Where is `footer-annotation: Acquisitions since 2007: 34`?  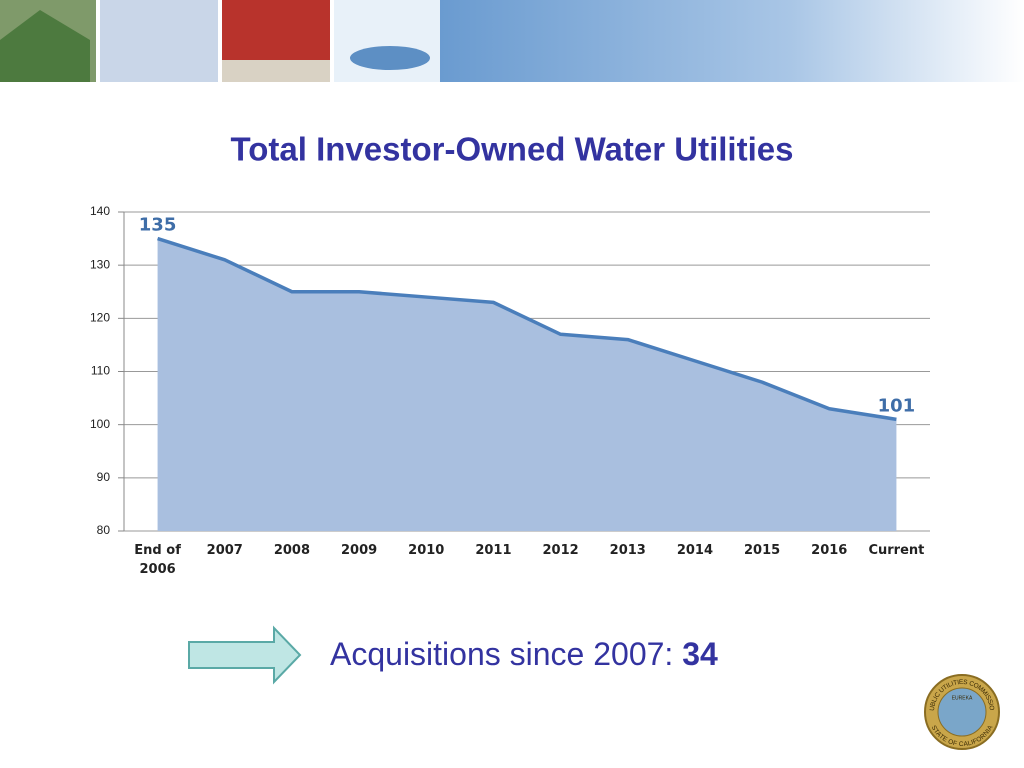 footer-annotation: Acquisitions since 2007: 34 is located at coordinates (524, 654).